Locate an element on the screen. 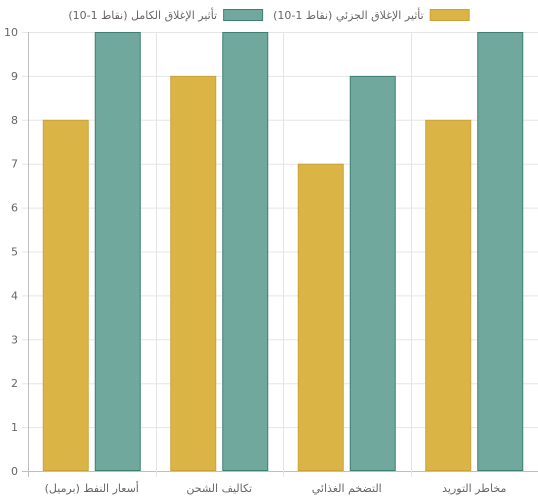 This screenshot has height=500, width=538. x-tick-label: مخاطر التوريد is located at coordinates (474, 488).